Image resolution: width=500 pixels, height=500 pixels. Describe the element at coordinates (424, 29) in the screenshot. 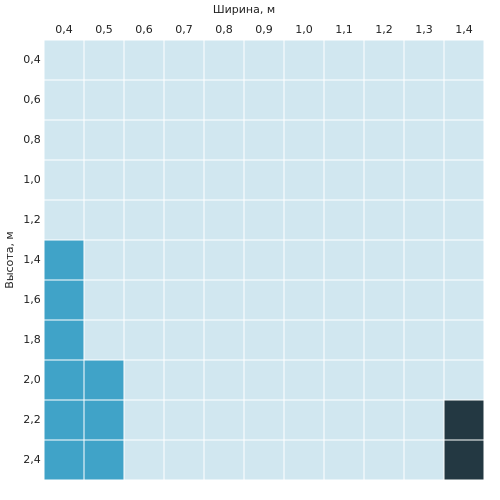

I see `x-tick-label: 1,3` at that location.